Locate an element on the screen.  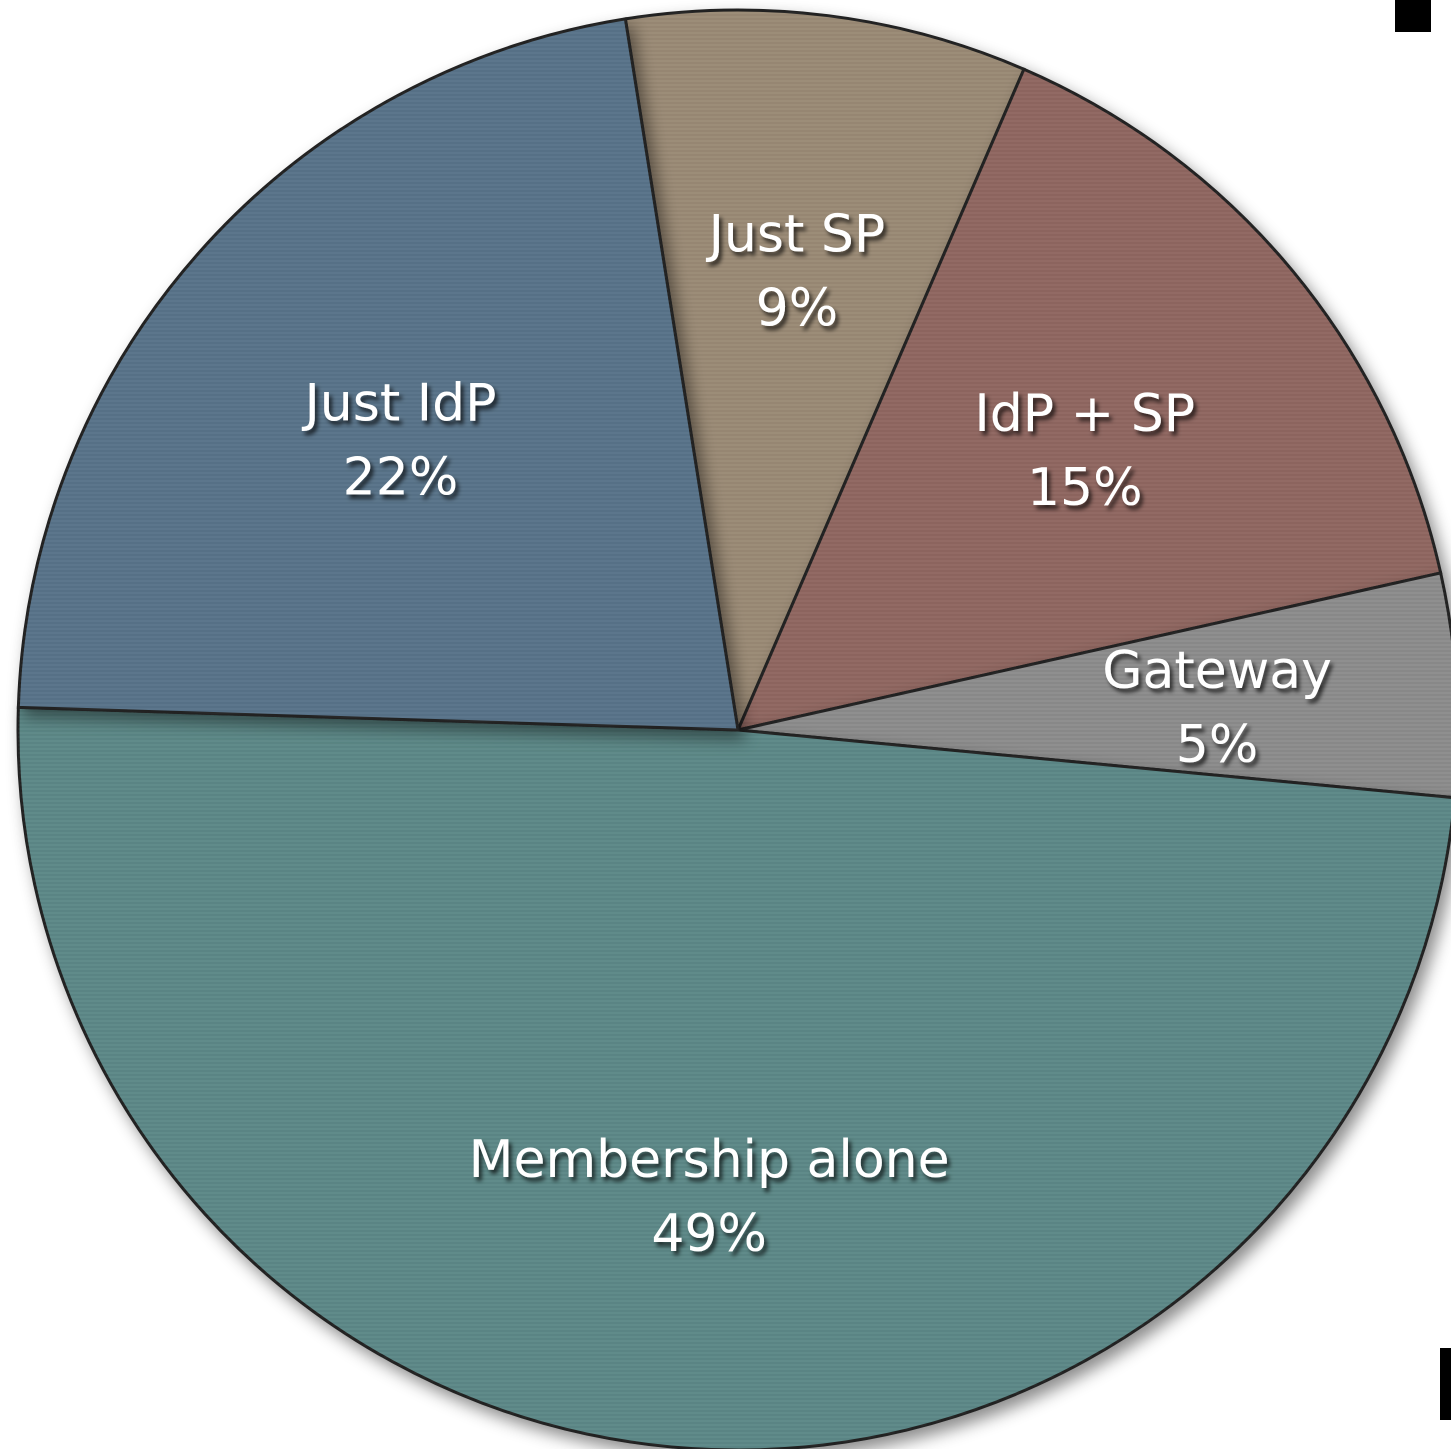
slice-value-gateway: 5% is located at coordinates (1217, 745).